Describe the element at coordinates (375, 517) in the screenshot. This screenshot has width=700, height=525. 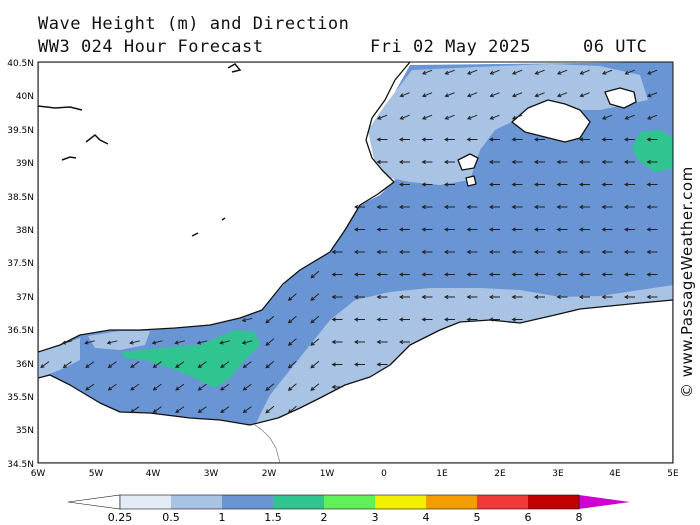
I see `colorbar-label: 3` at that location.